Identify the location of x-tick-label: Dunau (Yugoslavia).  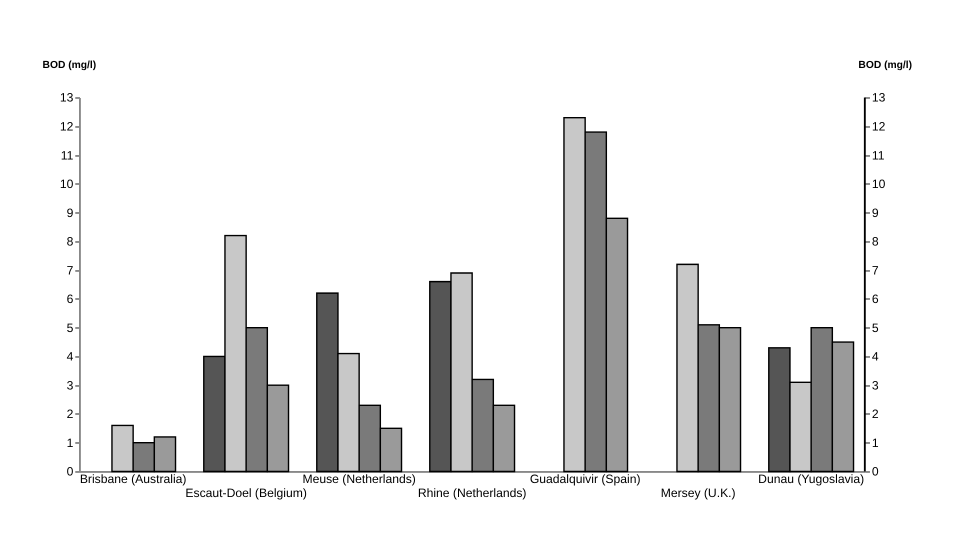
(811, 479).